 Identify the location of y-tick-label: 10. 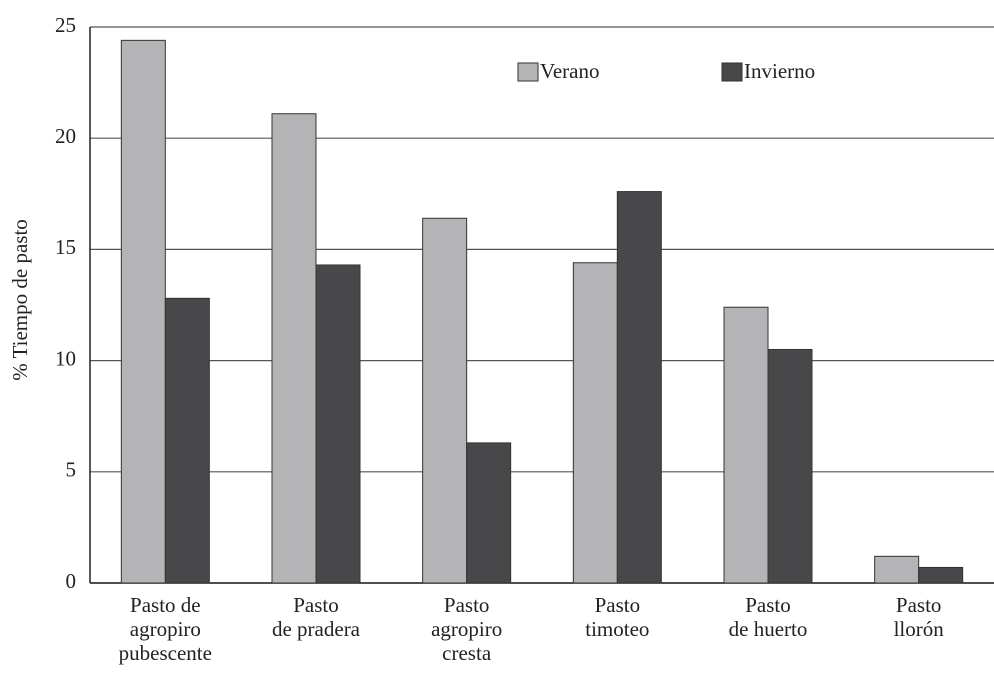
(65, 358).